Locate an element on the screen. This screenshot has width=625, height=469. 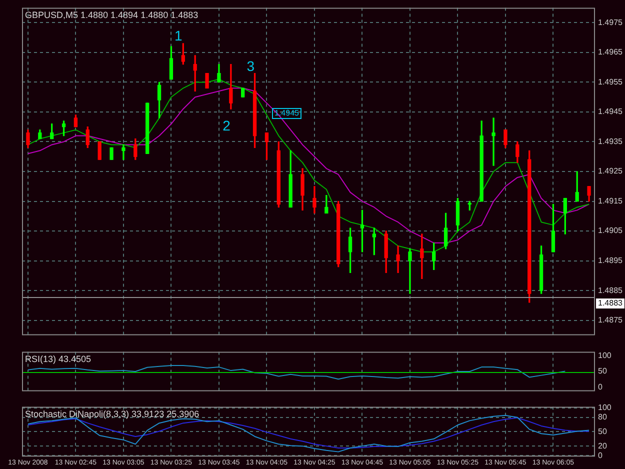
y-tick-label: 1.4885 is located at coordinates (611, 290).